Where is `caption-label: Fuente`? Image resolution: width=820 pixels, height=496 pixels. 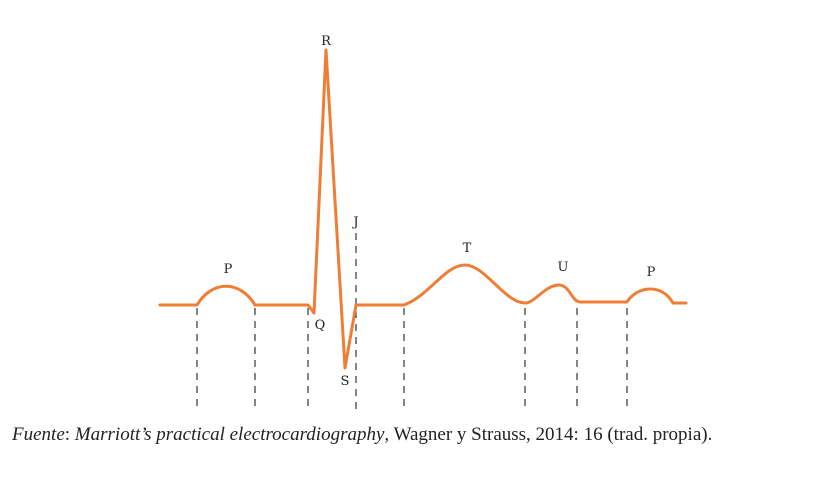
caption-label: Fuente is located at coordinates (38, 434).